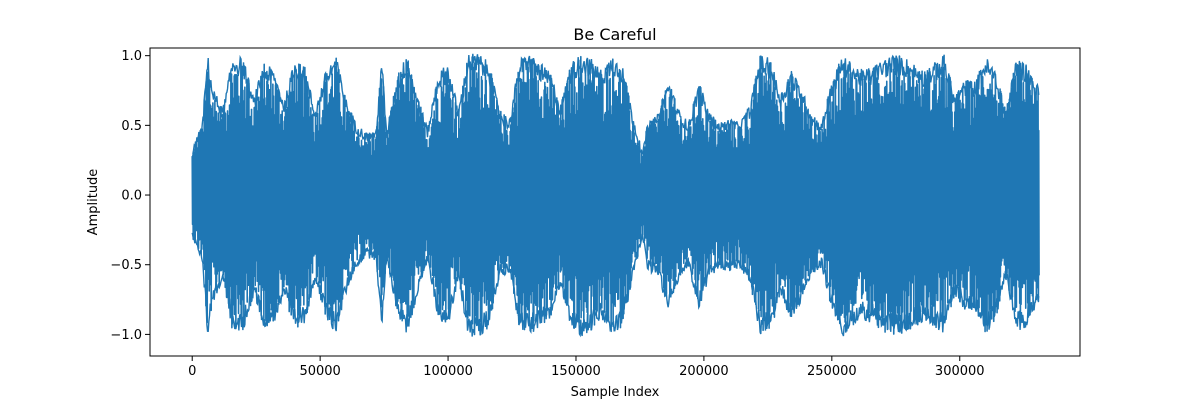  What do you see at coordinates (832, 371) in the screenshot?
I see `x-tick-label: 250000` at bounding box center [832, 371].